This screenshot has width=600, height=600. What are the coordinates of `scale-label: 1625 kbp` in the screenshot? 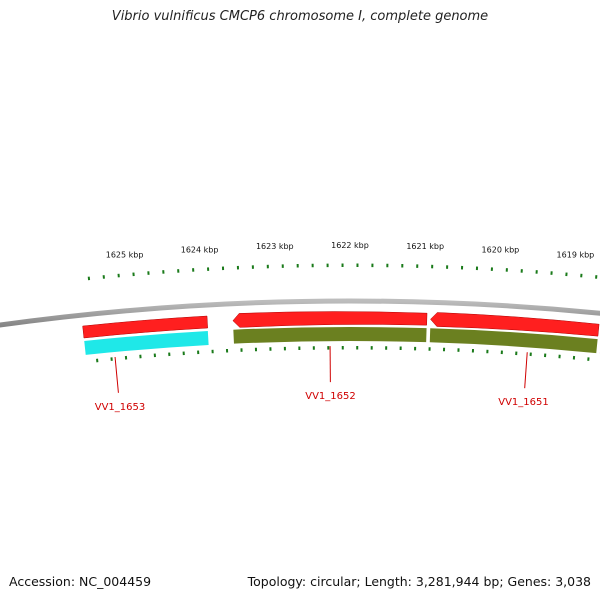 It's located at (125, 255).